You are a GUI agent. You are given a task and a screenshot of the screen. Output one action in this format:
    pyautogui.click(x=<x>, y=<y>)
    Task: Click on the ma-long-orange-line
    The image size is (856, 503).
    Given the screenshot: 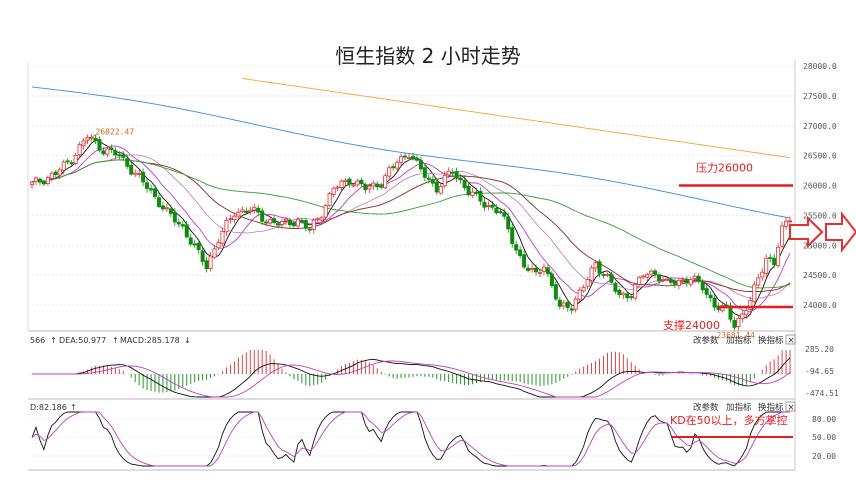 What is the action you would take?
    pyautogui.click(x=516, y=118)
    